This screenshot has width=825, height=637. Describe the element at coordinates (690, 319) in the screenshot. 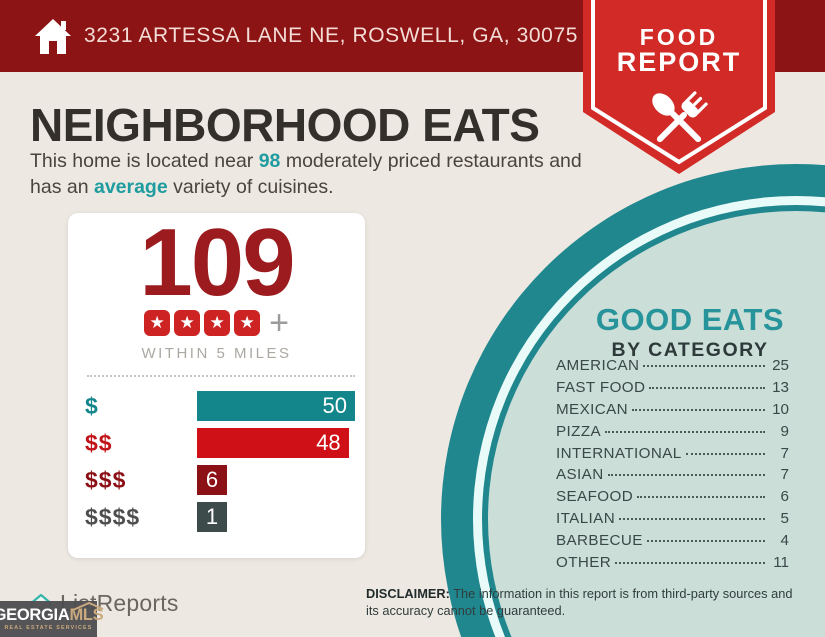

I see `good-eats-title: GOOD EATS` at that location.